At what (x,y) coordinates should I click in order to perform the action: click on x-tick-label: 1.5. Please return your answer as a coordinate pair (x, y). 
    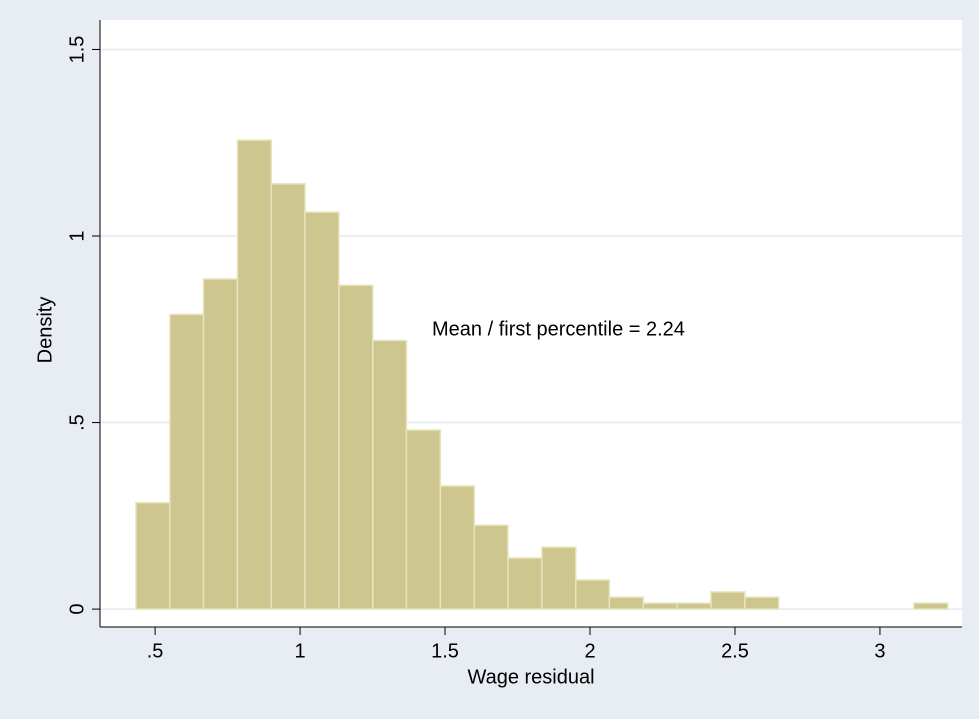
    Looking at the image, I should click on (445, 651).